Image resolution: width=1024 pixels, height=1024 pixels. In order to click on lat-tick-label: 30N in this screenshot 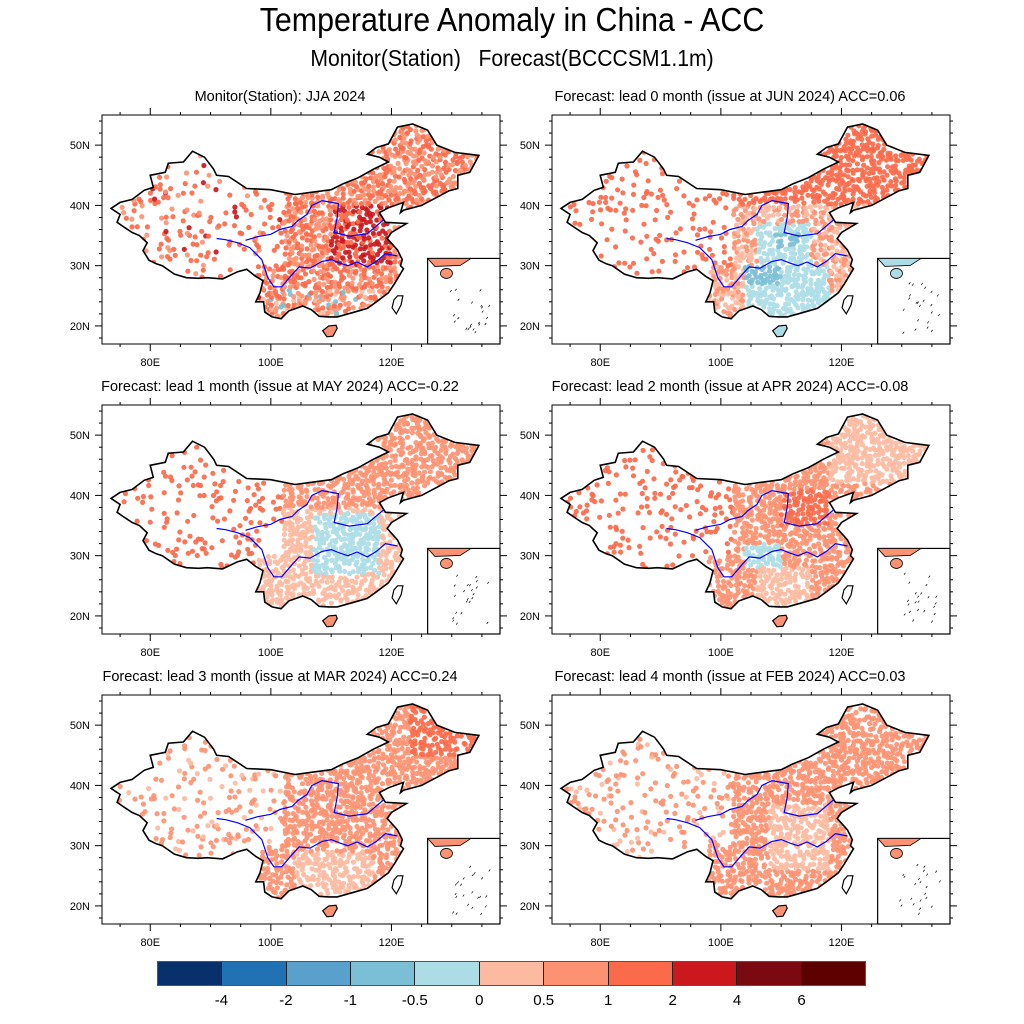, I will do `click(530, 557)`.